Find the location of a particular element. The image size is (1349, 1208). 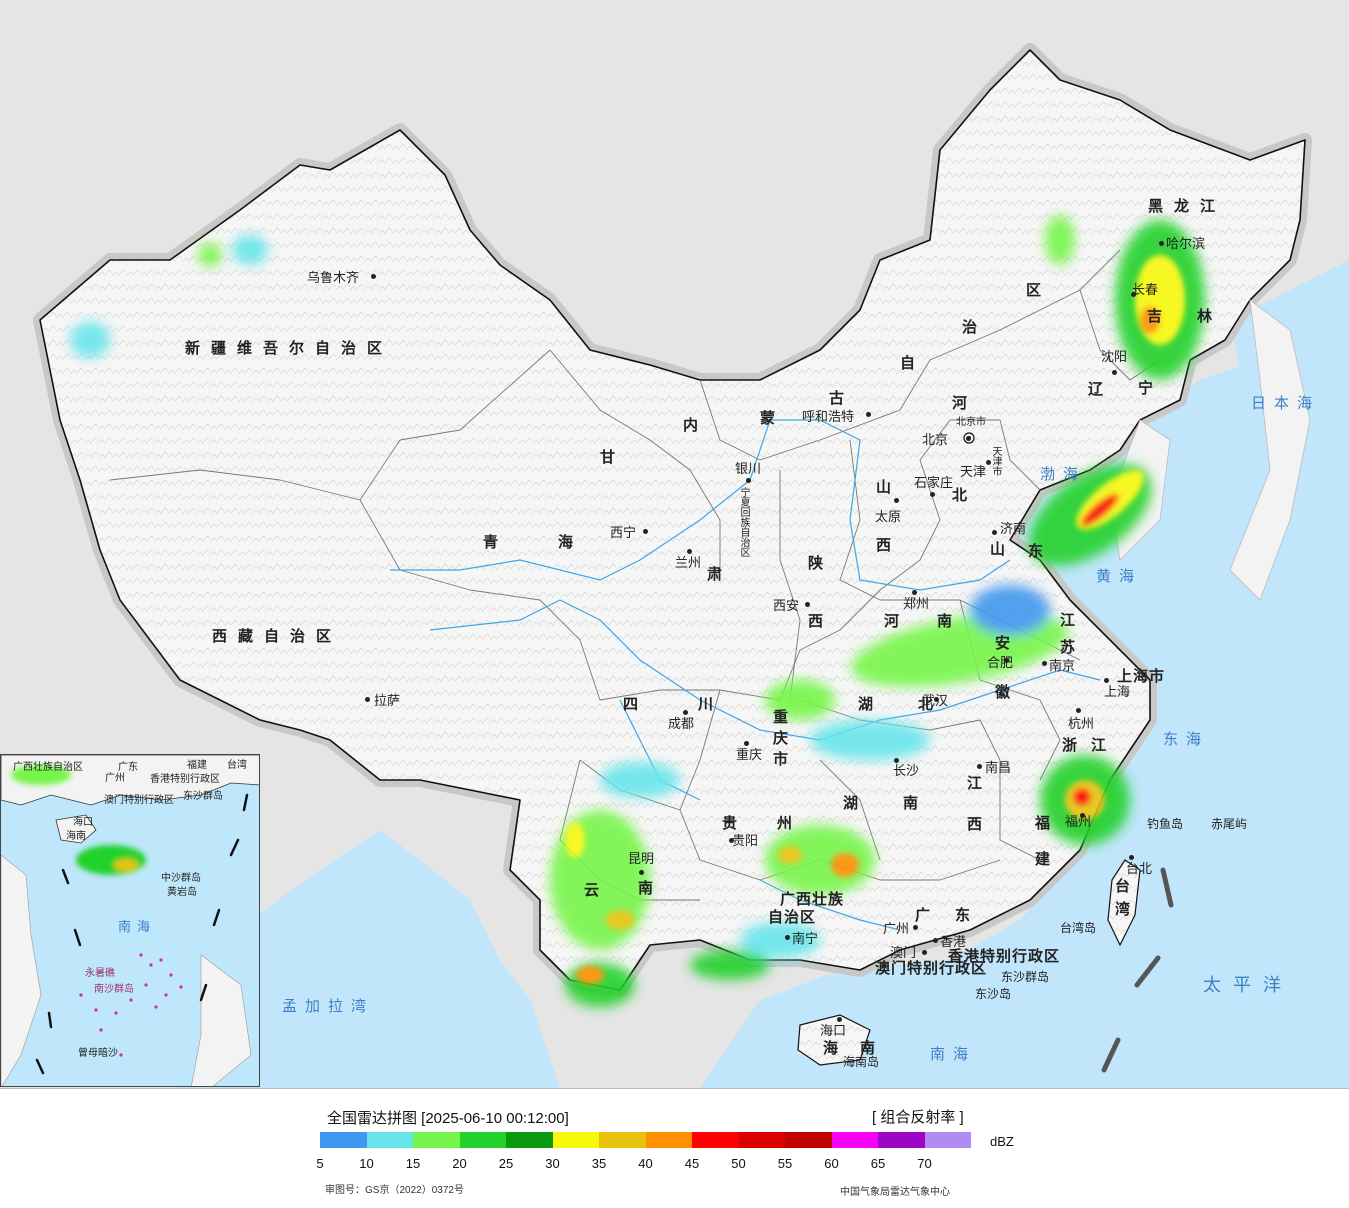

sea-label: 东海 is located at coordinates (1186, 739).